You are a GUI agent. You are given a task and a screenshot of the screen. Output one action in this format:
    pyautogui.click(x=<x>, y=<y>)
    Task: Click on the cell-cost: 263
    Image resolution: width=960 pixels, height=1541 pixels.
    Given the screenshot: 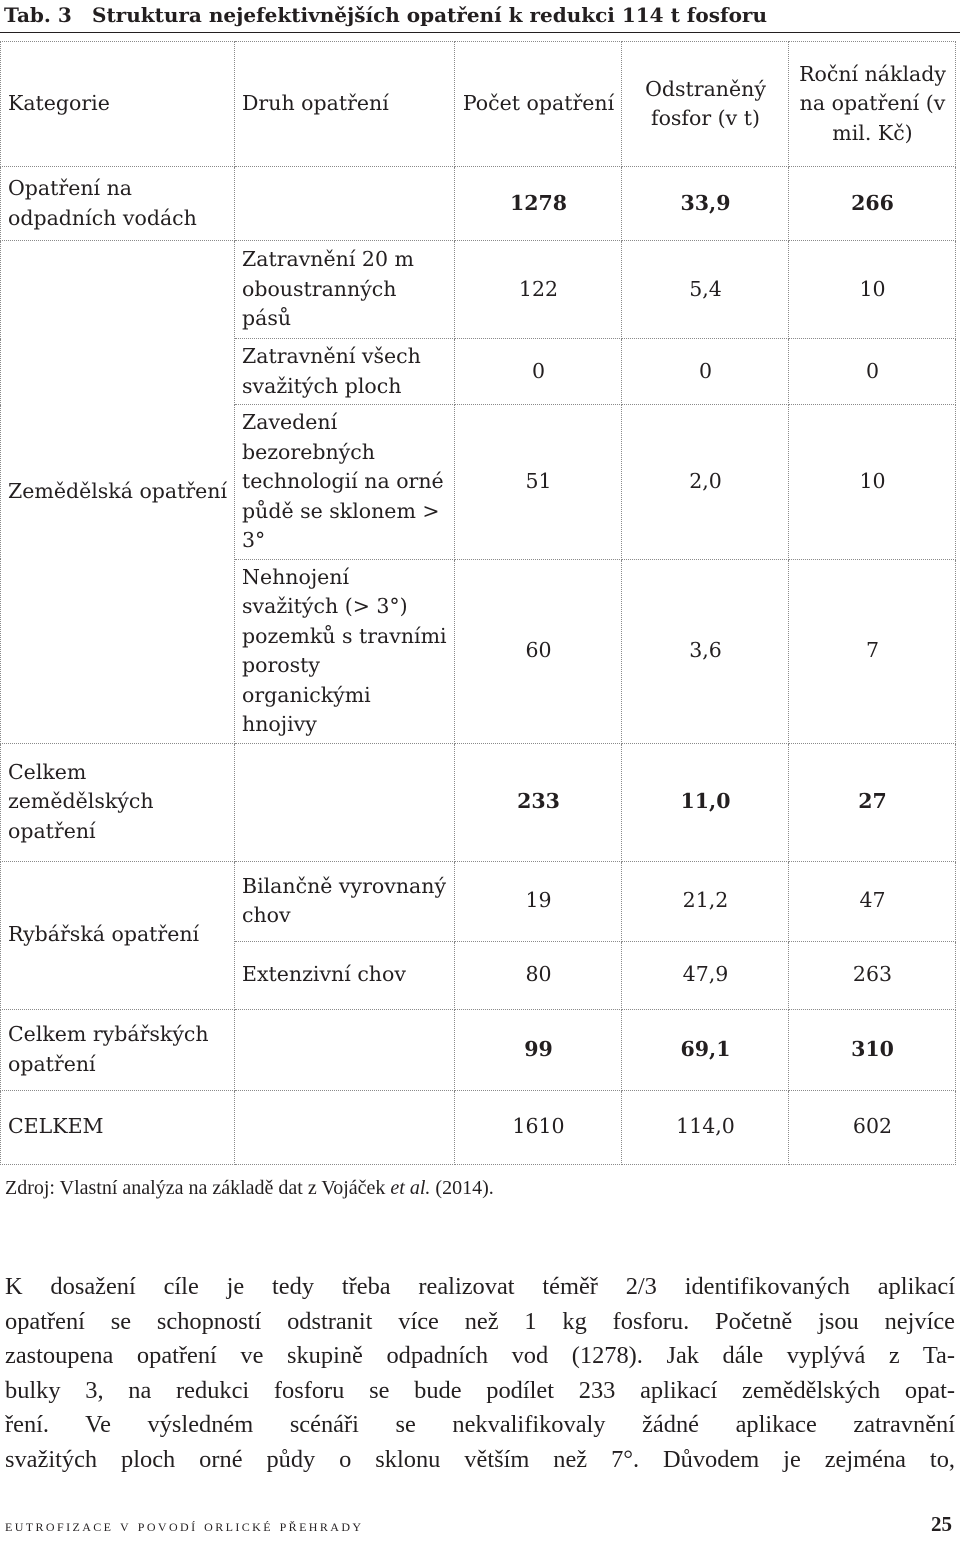 What is the action you would take?
    pyautogui.click(x=872, y=975)
    